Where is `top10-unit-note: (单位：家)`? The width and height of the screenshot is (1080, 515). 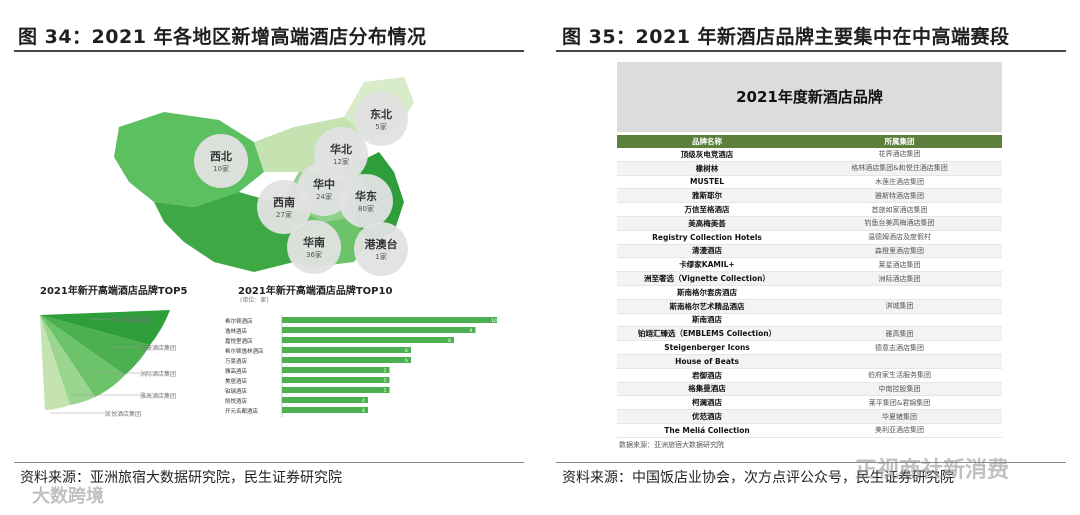 top10-unit-note: (单位：家) is located at coordinates (254, 300).